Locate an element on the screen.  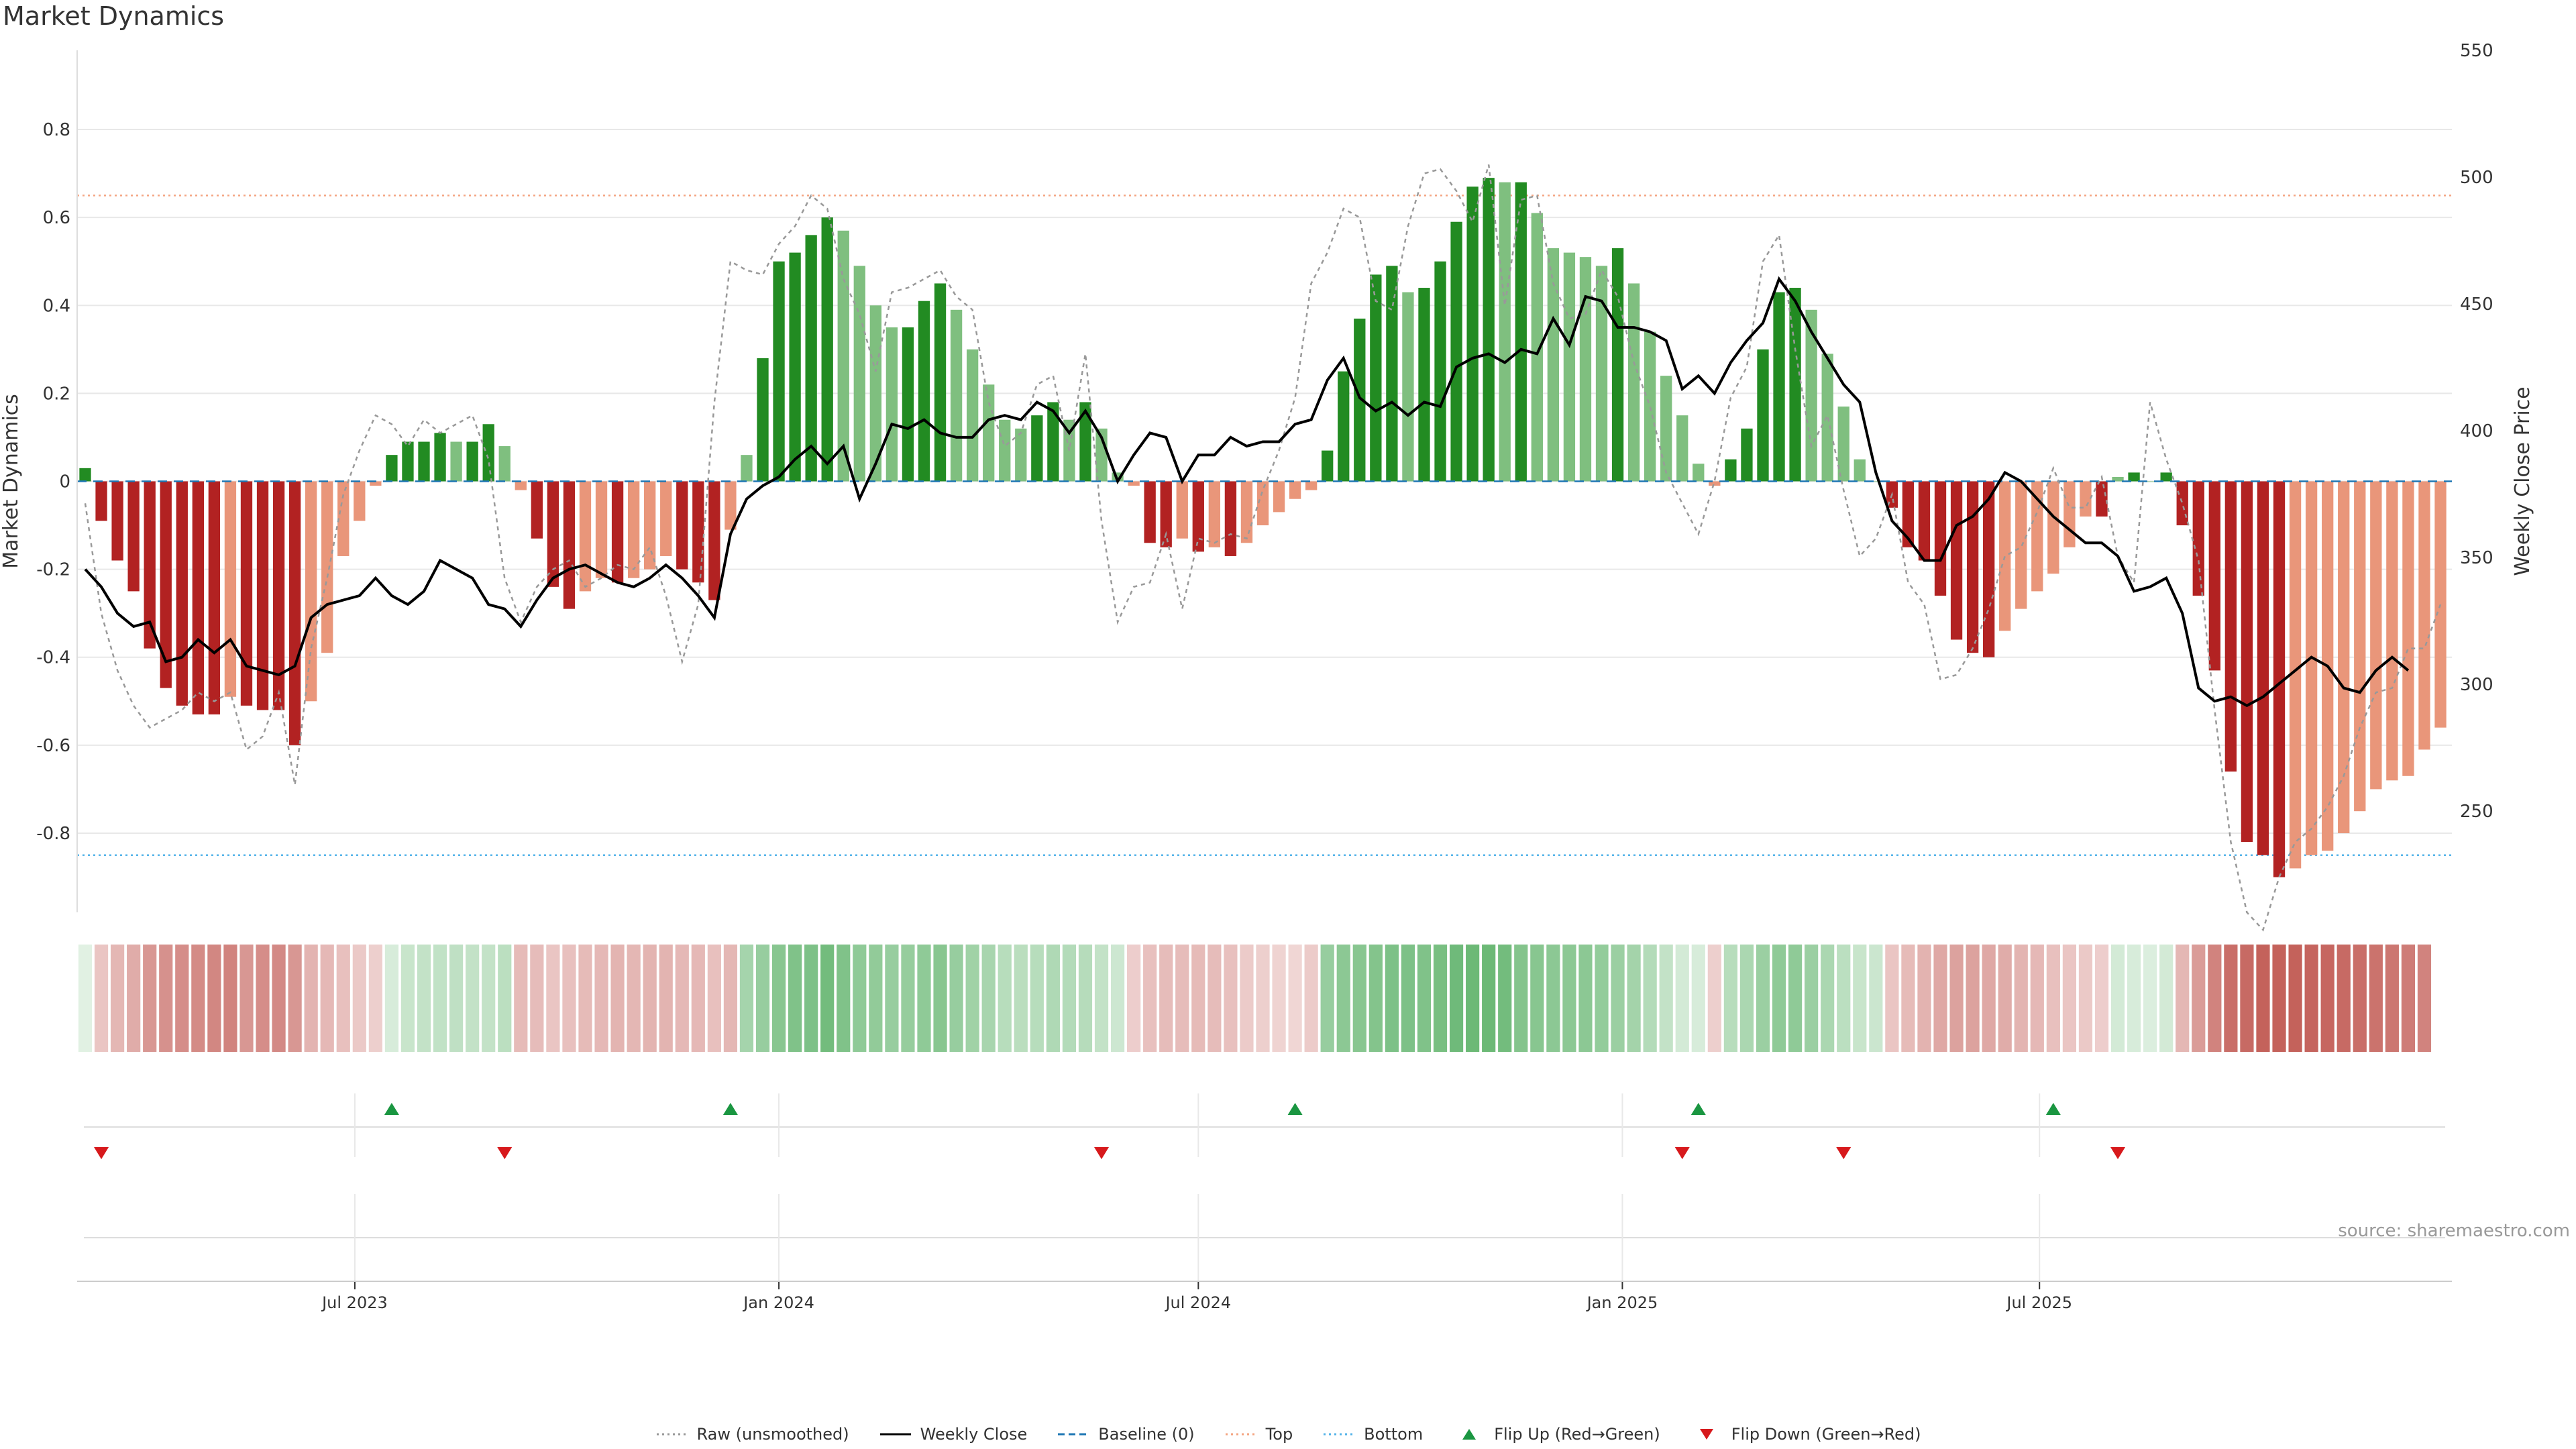
x-tick-label: Jan 2024 is located at coordinates (778, 1302).